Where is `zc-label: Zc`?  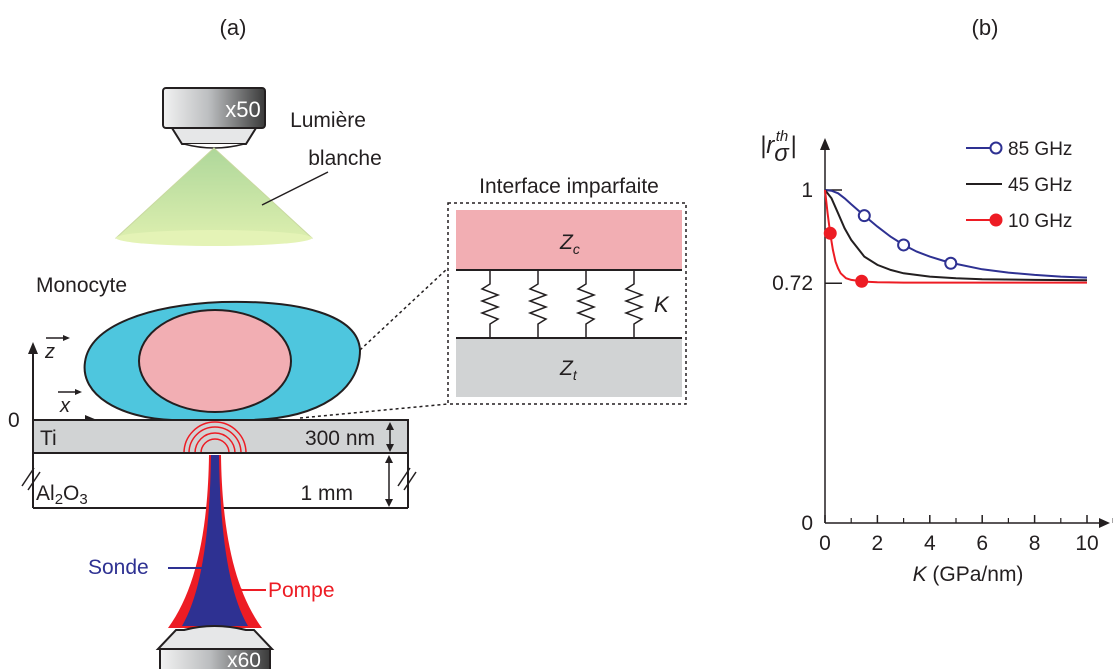
zc-label: Zc is located at coordinates (569, 244).